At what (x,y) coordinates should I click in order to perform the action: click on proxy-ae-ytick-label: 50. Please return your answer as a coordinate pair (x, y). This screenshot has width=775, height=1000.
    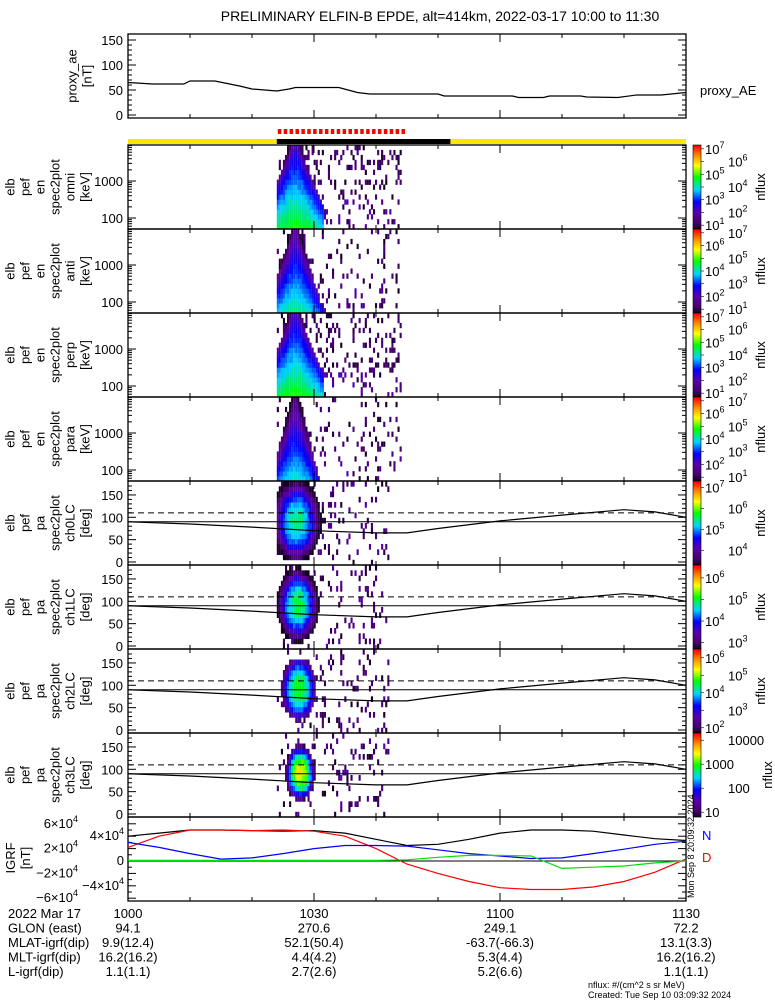
    Looking at the image, I should click on (116, 90).